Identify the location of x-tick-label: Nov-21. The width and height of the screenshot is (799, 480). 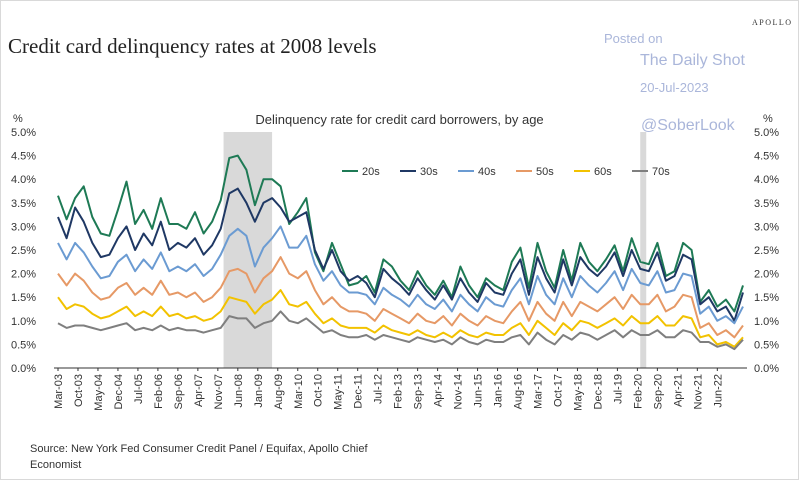
(698, 391).